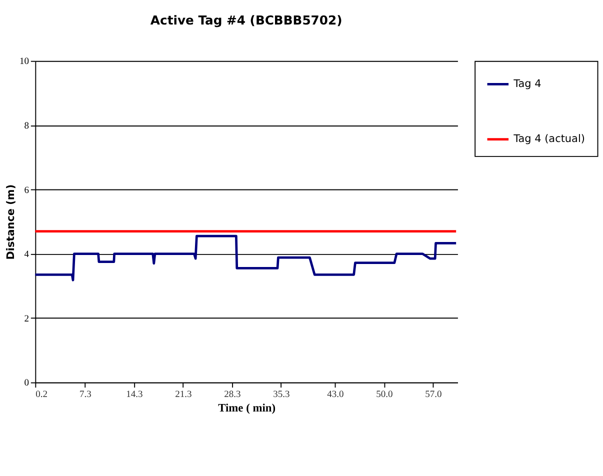  I want to click on chart-title: Active Tag #4 (BCBBB5702), so click(246, 21).